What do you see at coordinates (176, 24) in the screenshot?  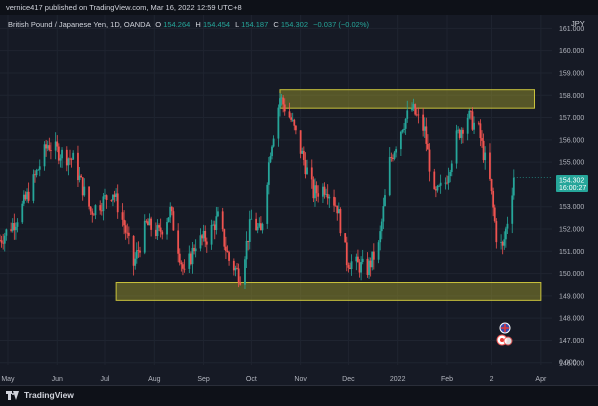 I see `open-value: 154.264` at bounding box center [176, 24].